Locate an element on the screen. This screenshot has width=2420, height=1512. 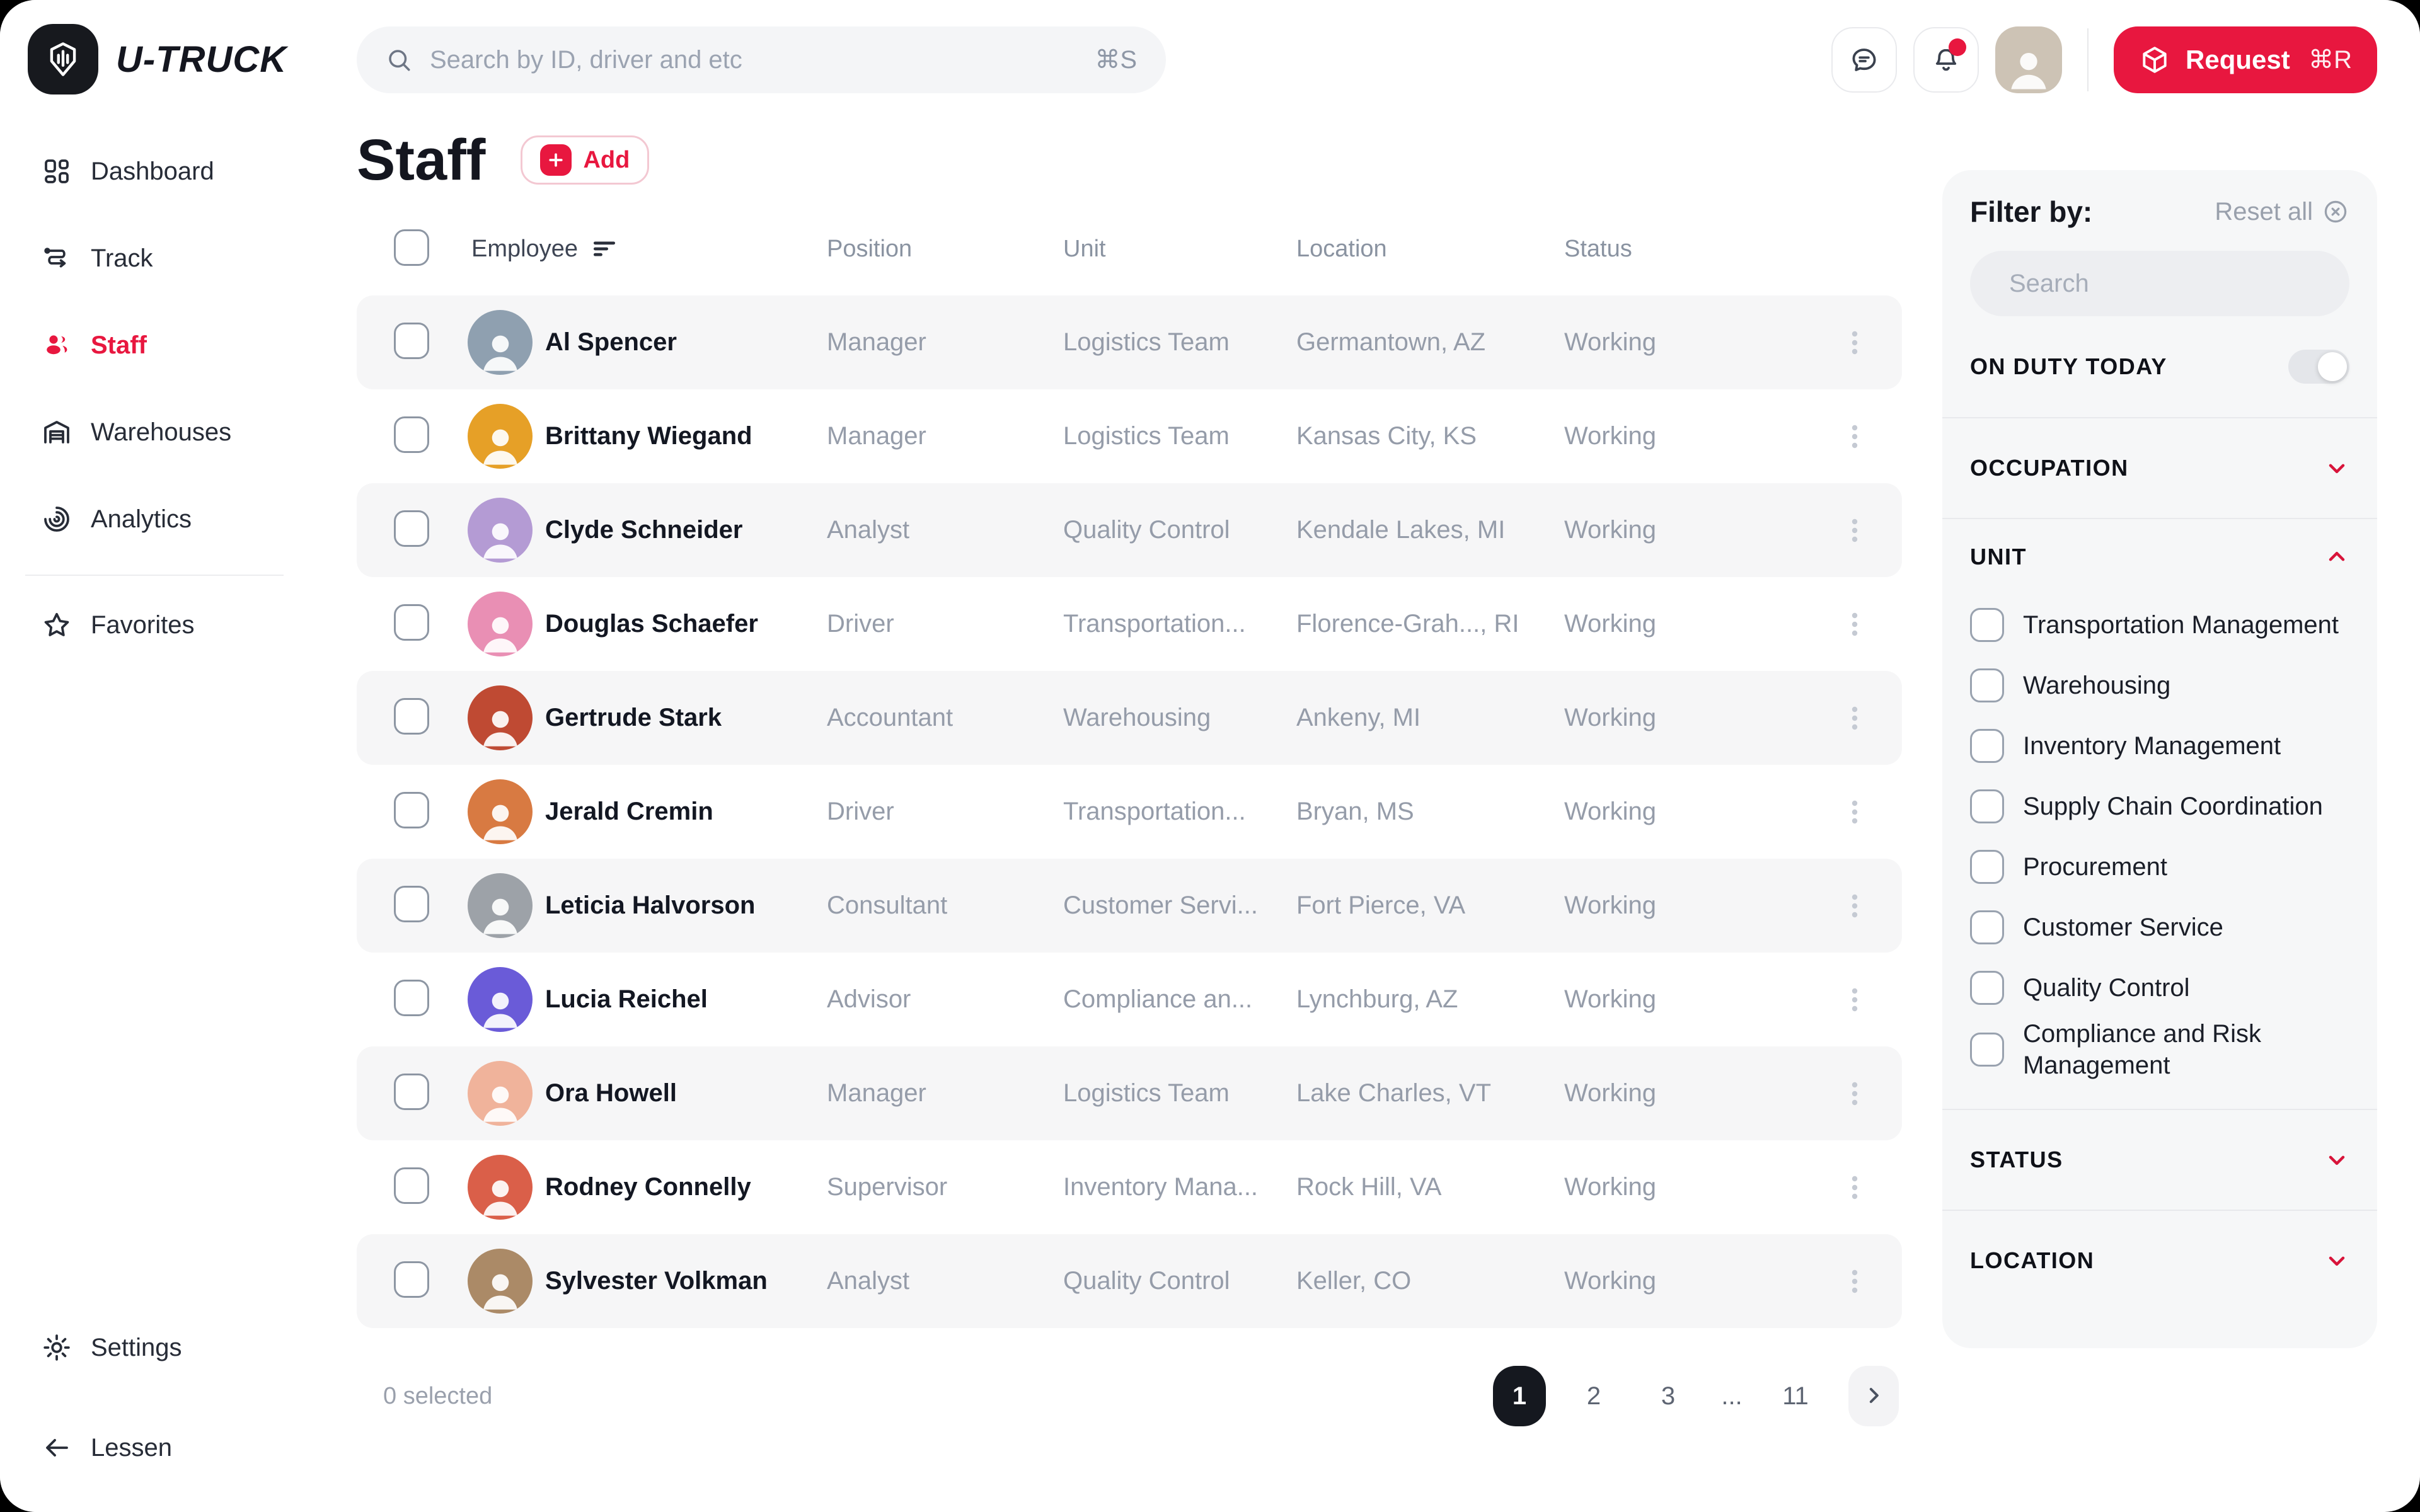
add-button: Add is located at coordinates (586, 160).